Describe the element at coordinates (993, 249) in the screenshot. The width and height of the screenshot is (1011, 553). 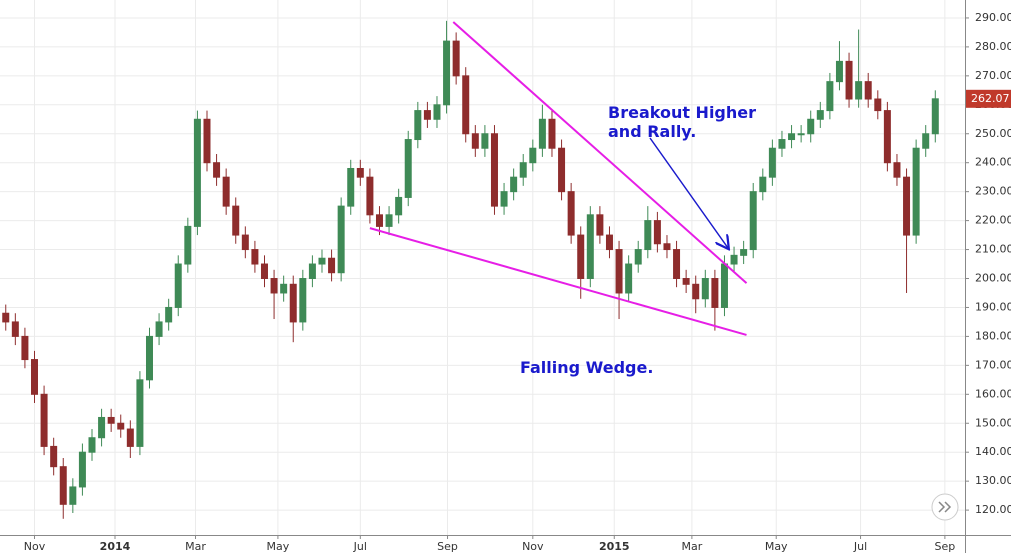
I see `y-tick-label: 210.00` at that location.